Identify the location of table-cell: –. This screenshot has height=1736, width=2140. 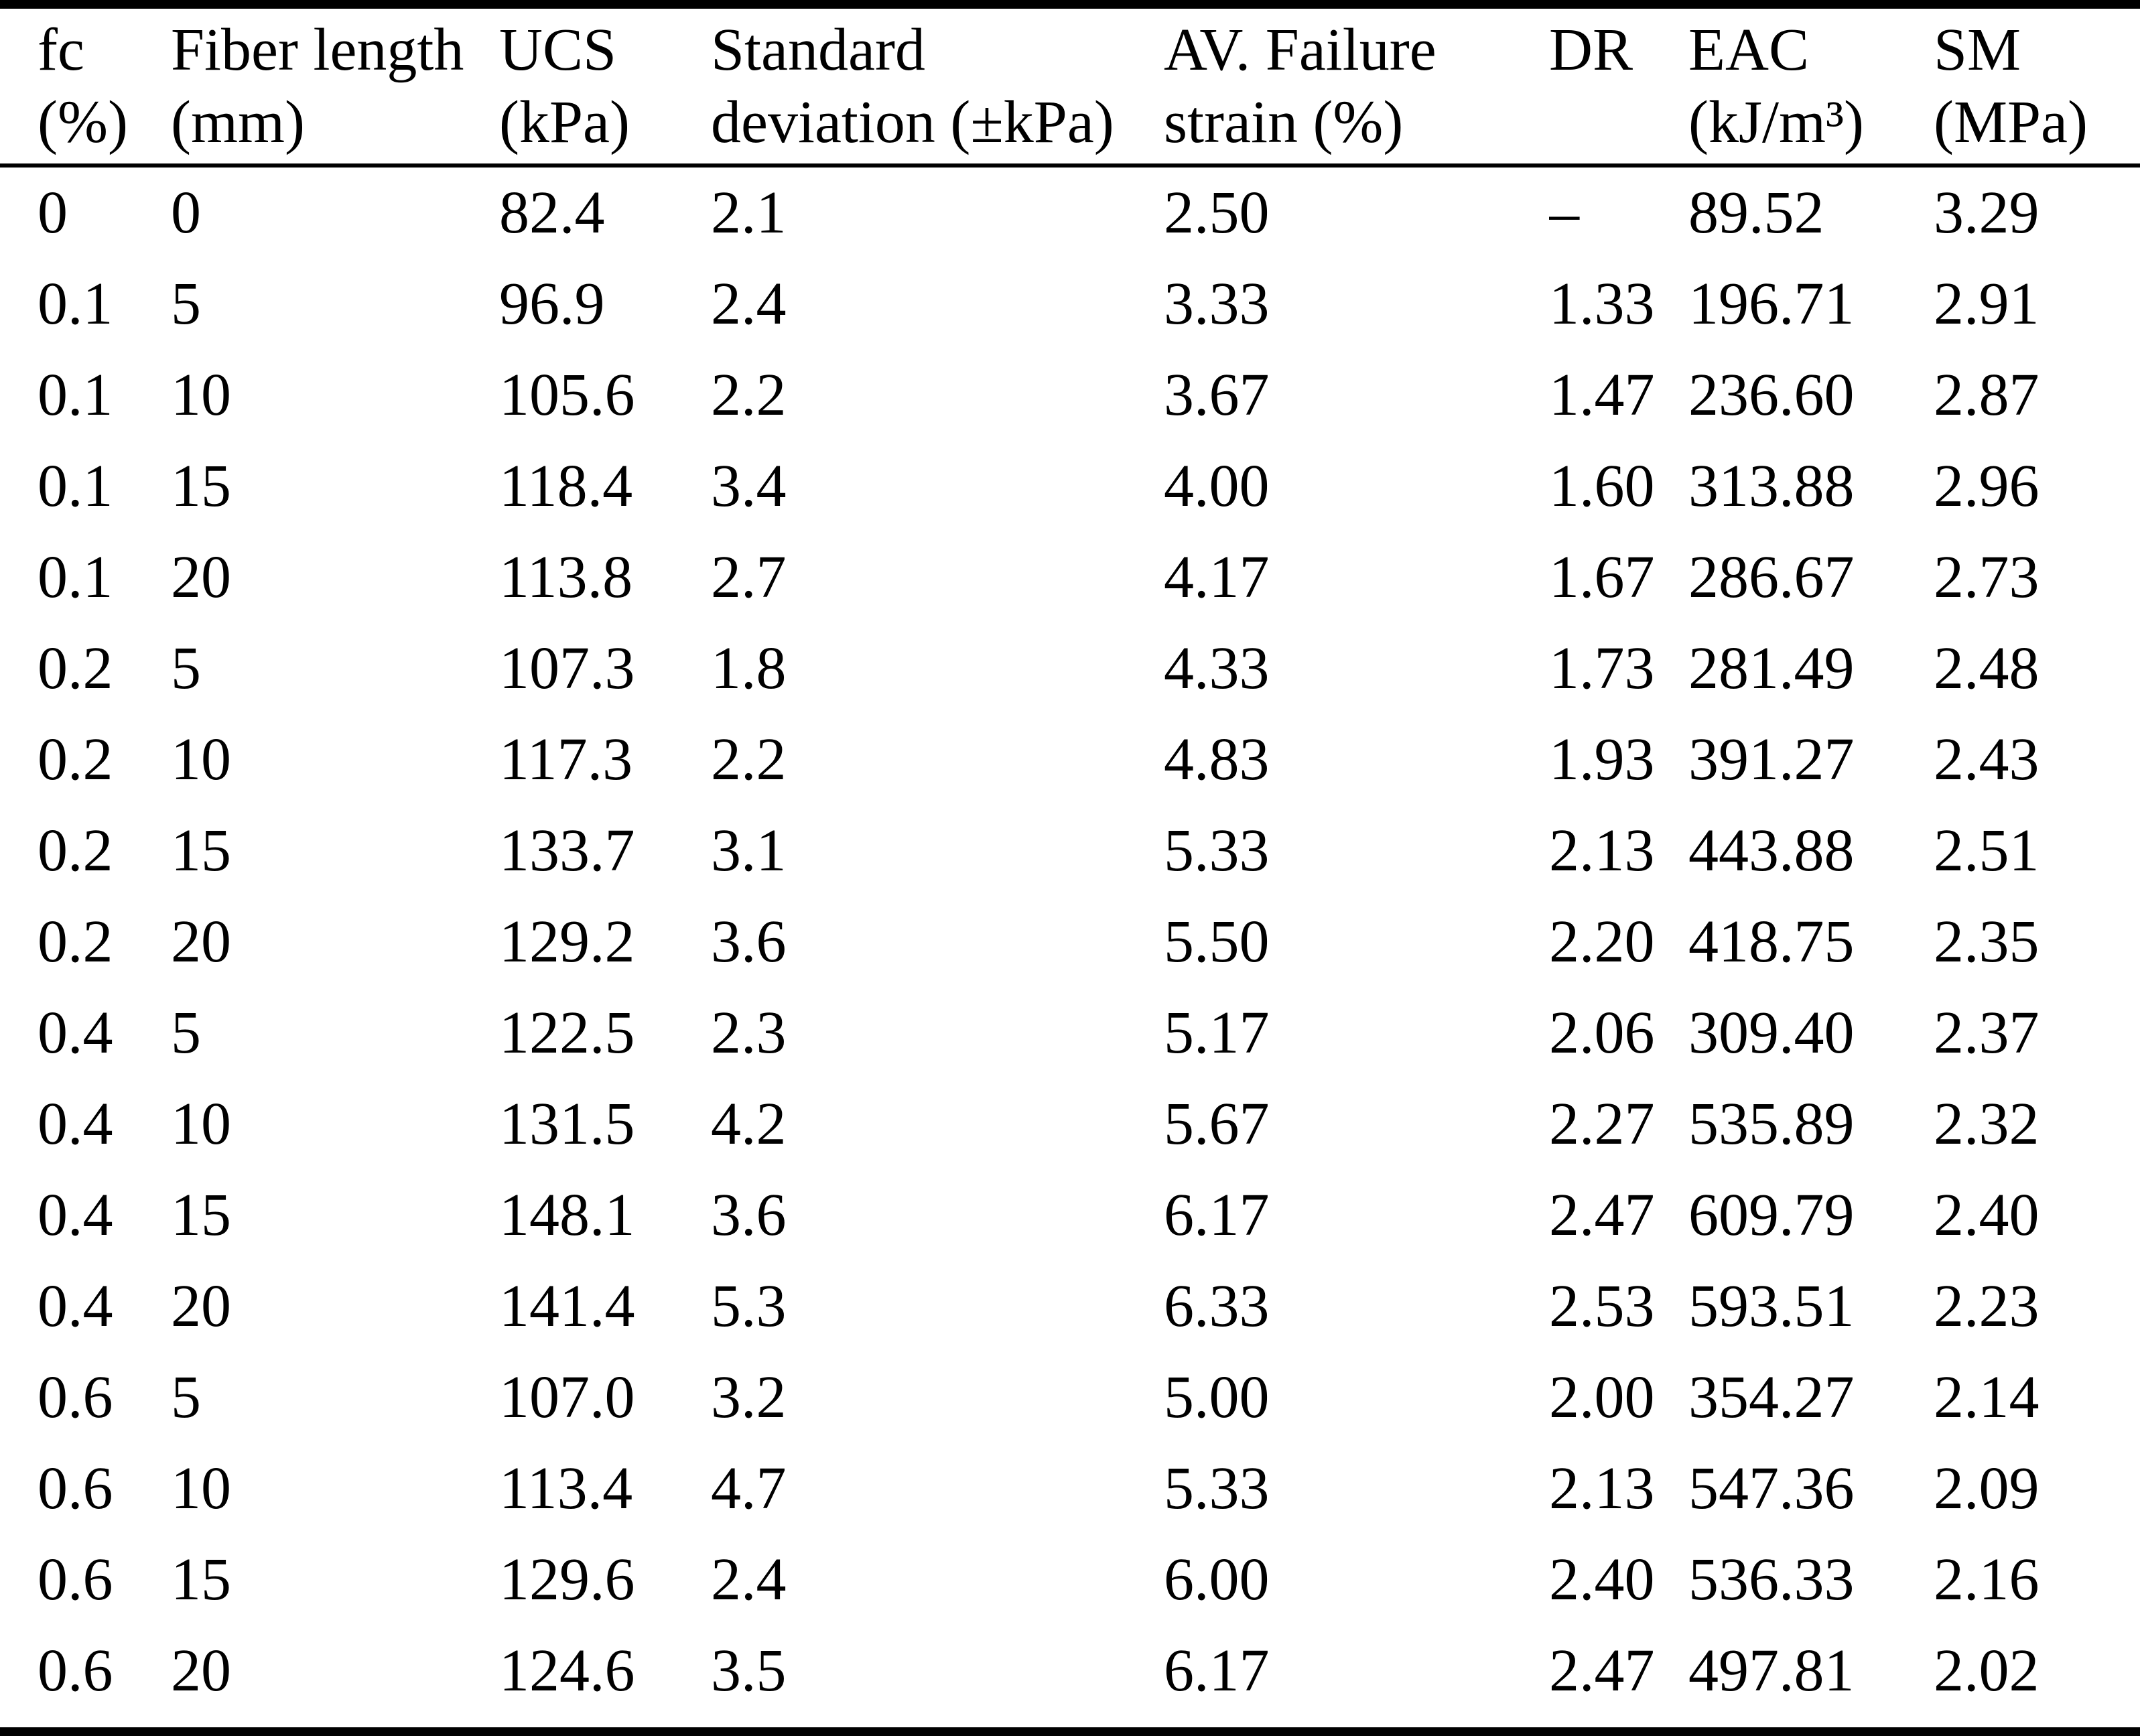
(1564, 213).